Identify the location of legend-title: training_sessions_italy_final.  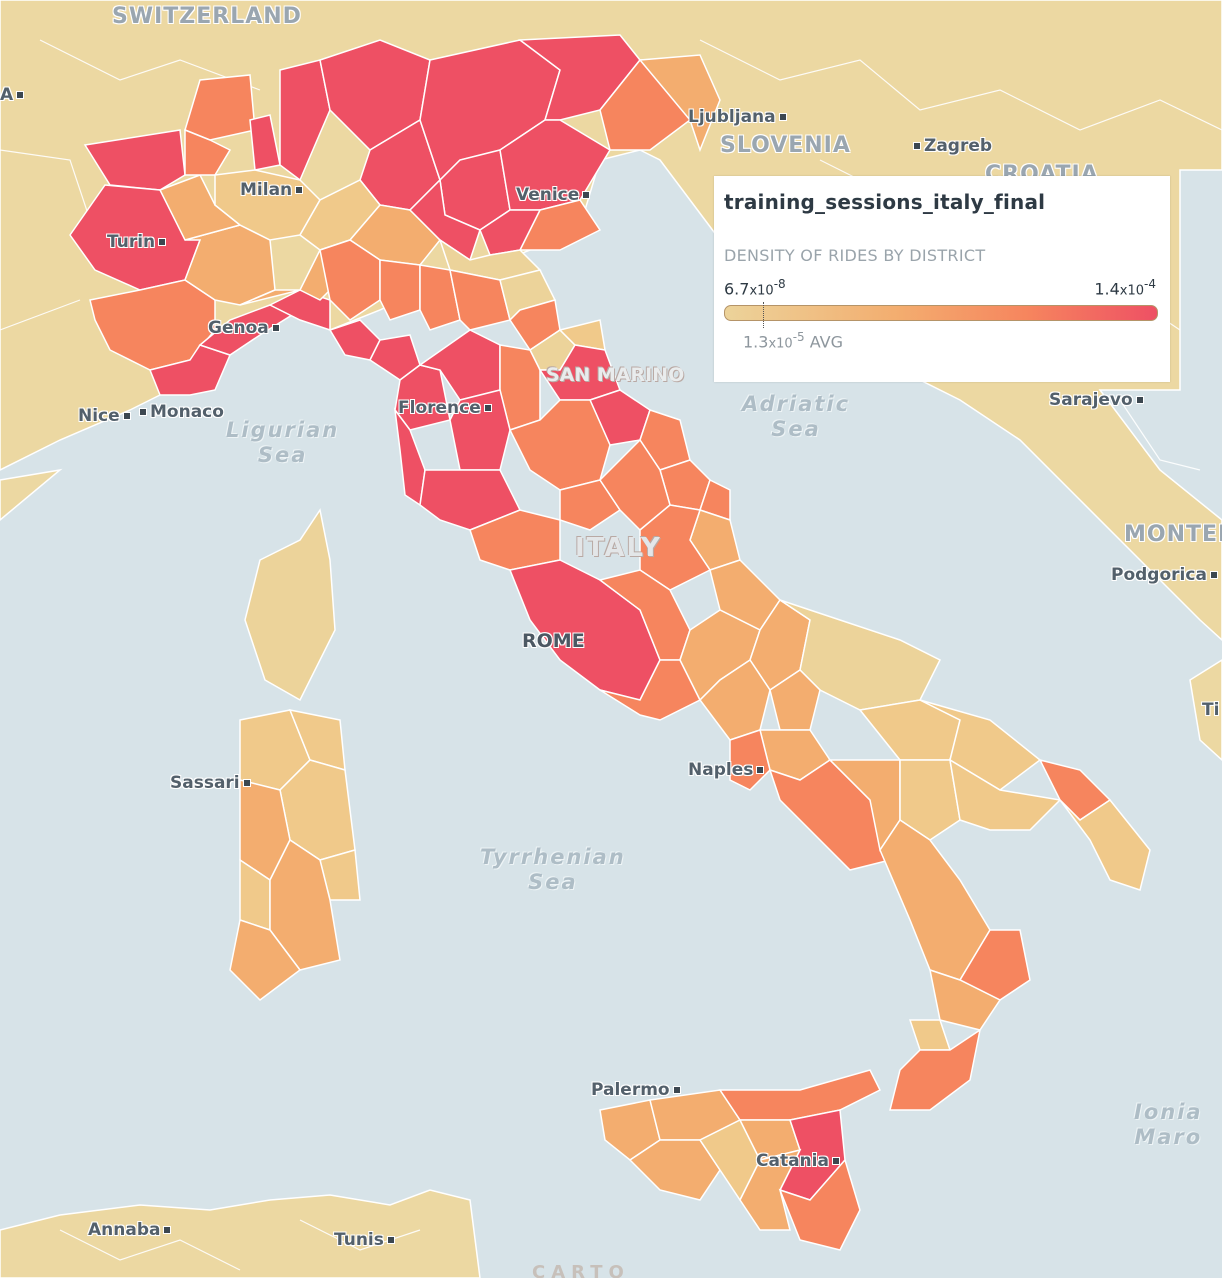
(885, 202).